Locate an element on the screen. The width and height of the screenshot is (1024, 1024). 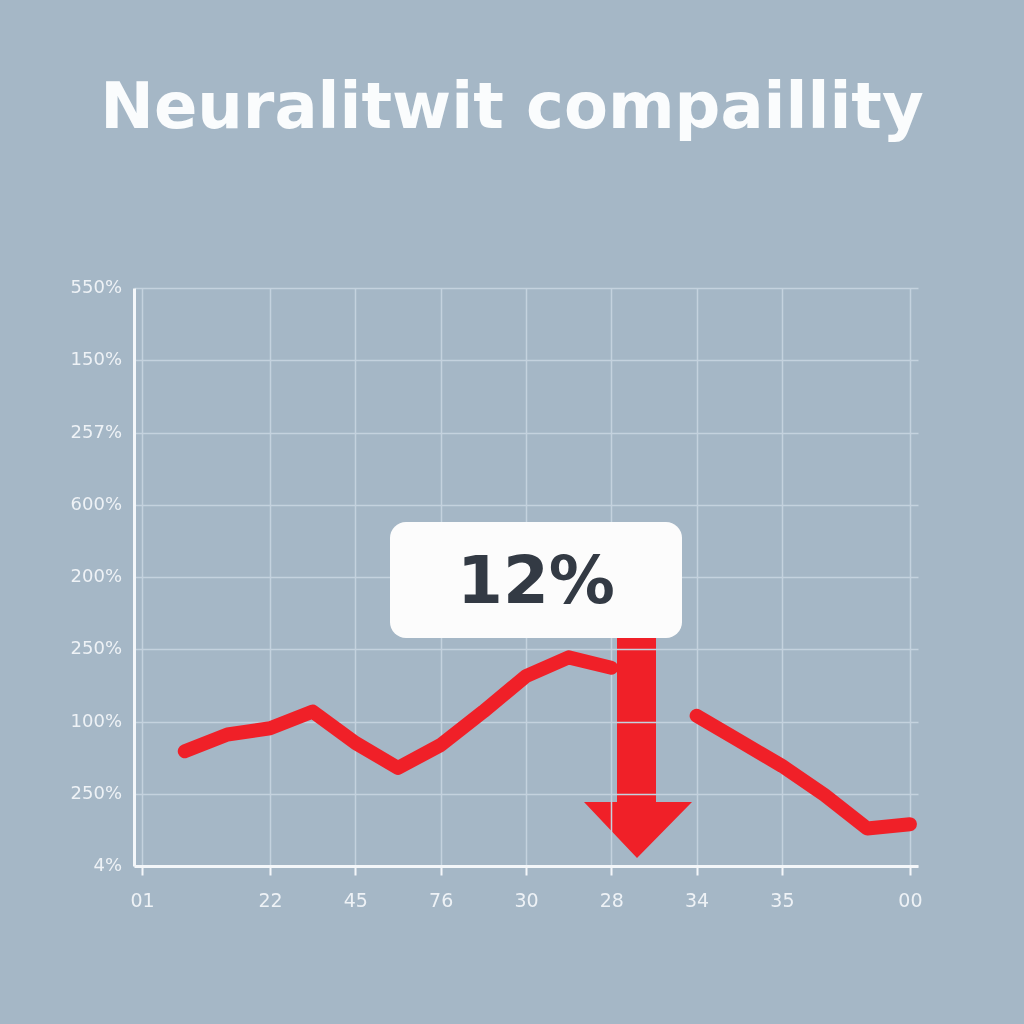
chart-title: Neuralitwit compaillity is located at coordinates (512, 106).